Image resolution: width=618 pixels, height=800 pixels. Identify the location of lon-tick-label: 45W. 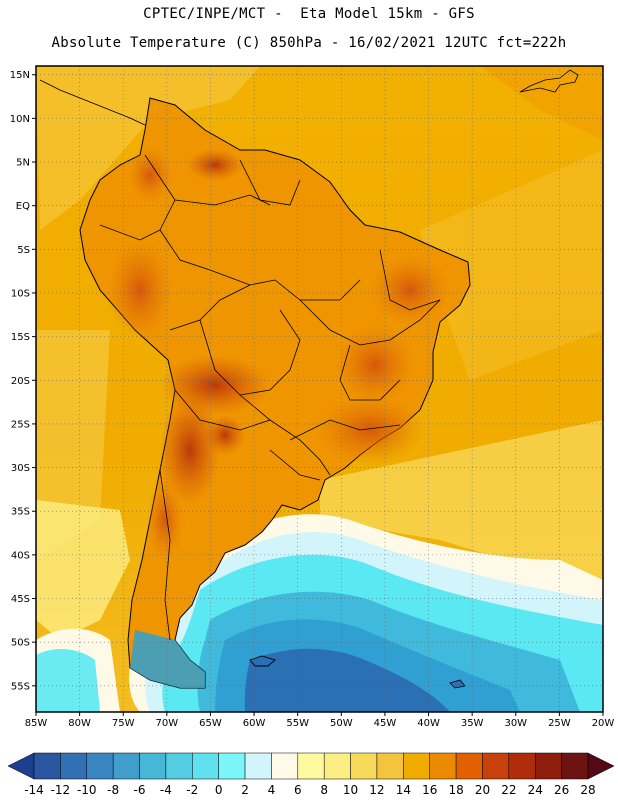
(385, 723).